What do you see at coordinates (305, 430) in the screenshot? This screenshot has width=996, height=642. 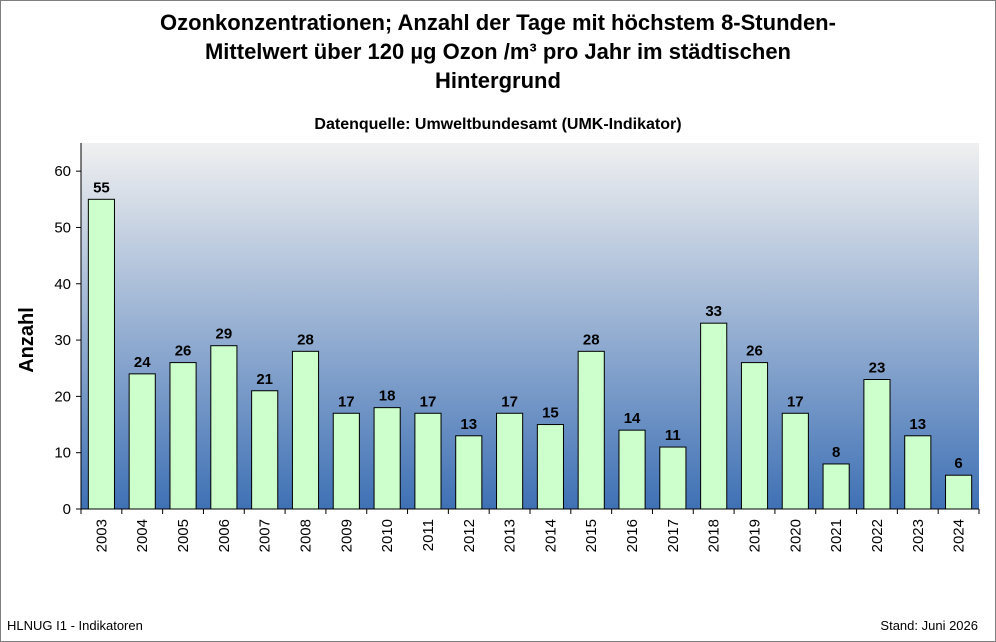 I see `bar-2008` at bounding box center [305, 430].